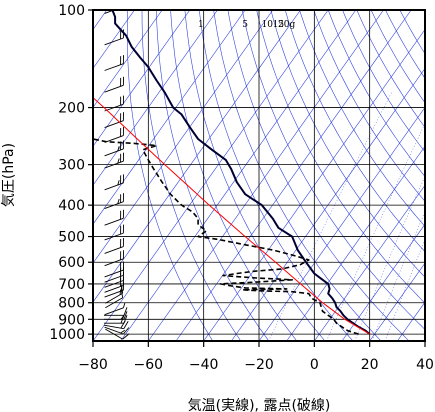  Describe the element at coordinates (71, 206) in the screenshot. I see `y-tick-label: 400` at that location.